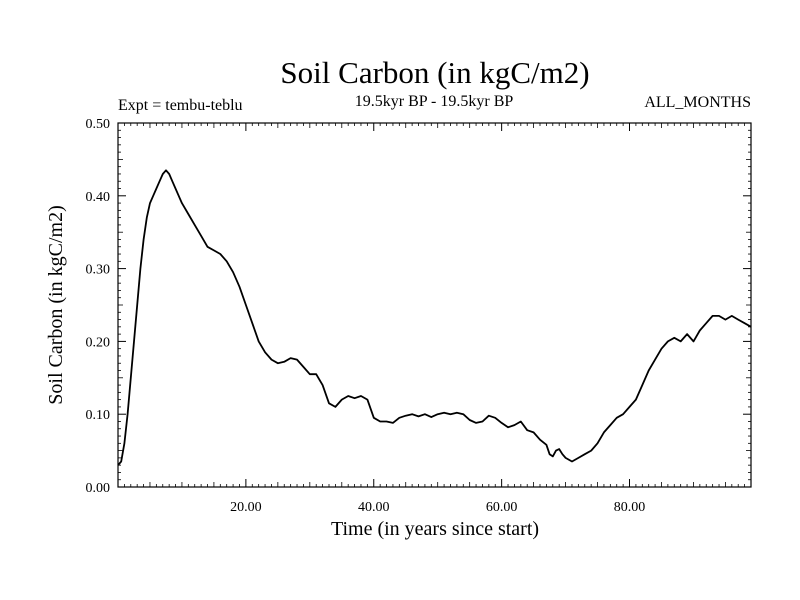  I want to click on x-tick-label: 80.00, so click(630, 507).